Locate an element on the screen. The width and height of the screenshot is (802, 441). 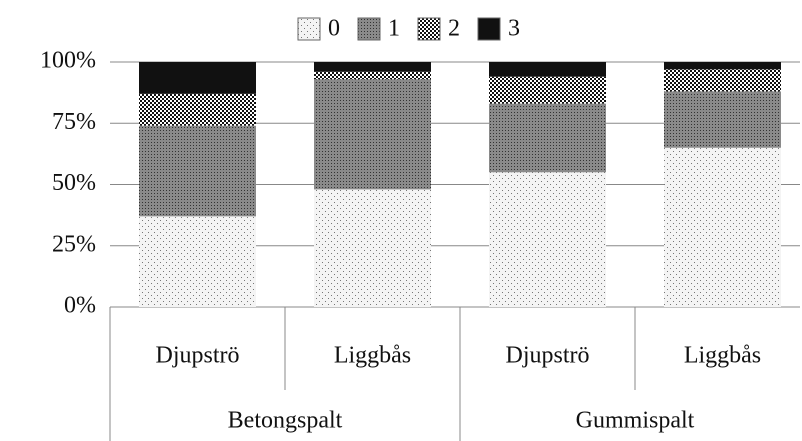
group-label: Gummispalt is located at coordinates (635, 421).